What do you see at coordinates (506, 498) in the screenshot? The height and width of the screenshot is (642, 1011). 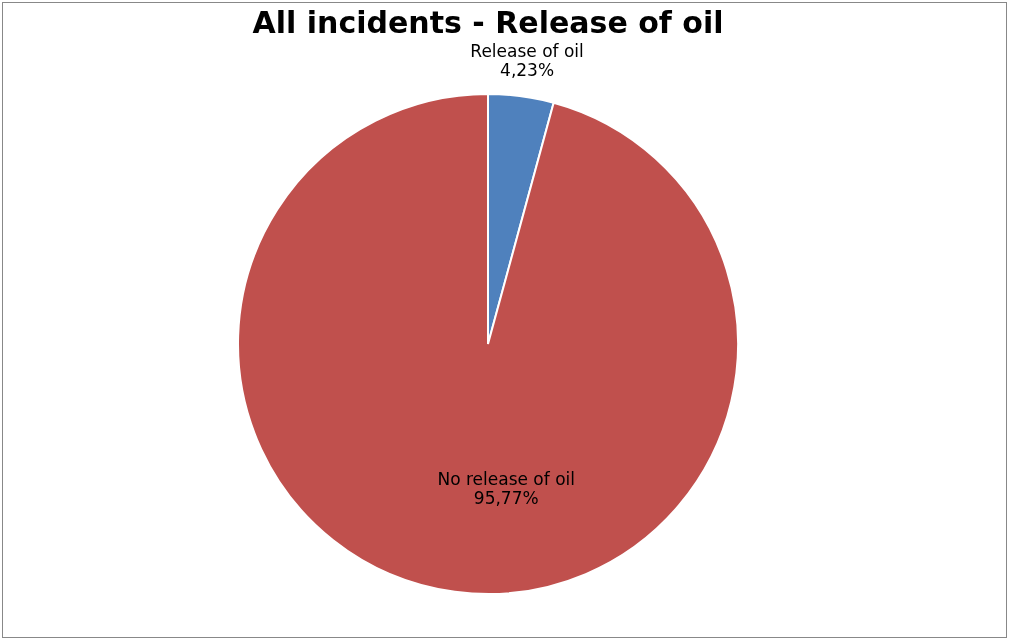 I see `data-label: 95,77%` at bounding box center [506, 498].